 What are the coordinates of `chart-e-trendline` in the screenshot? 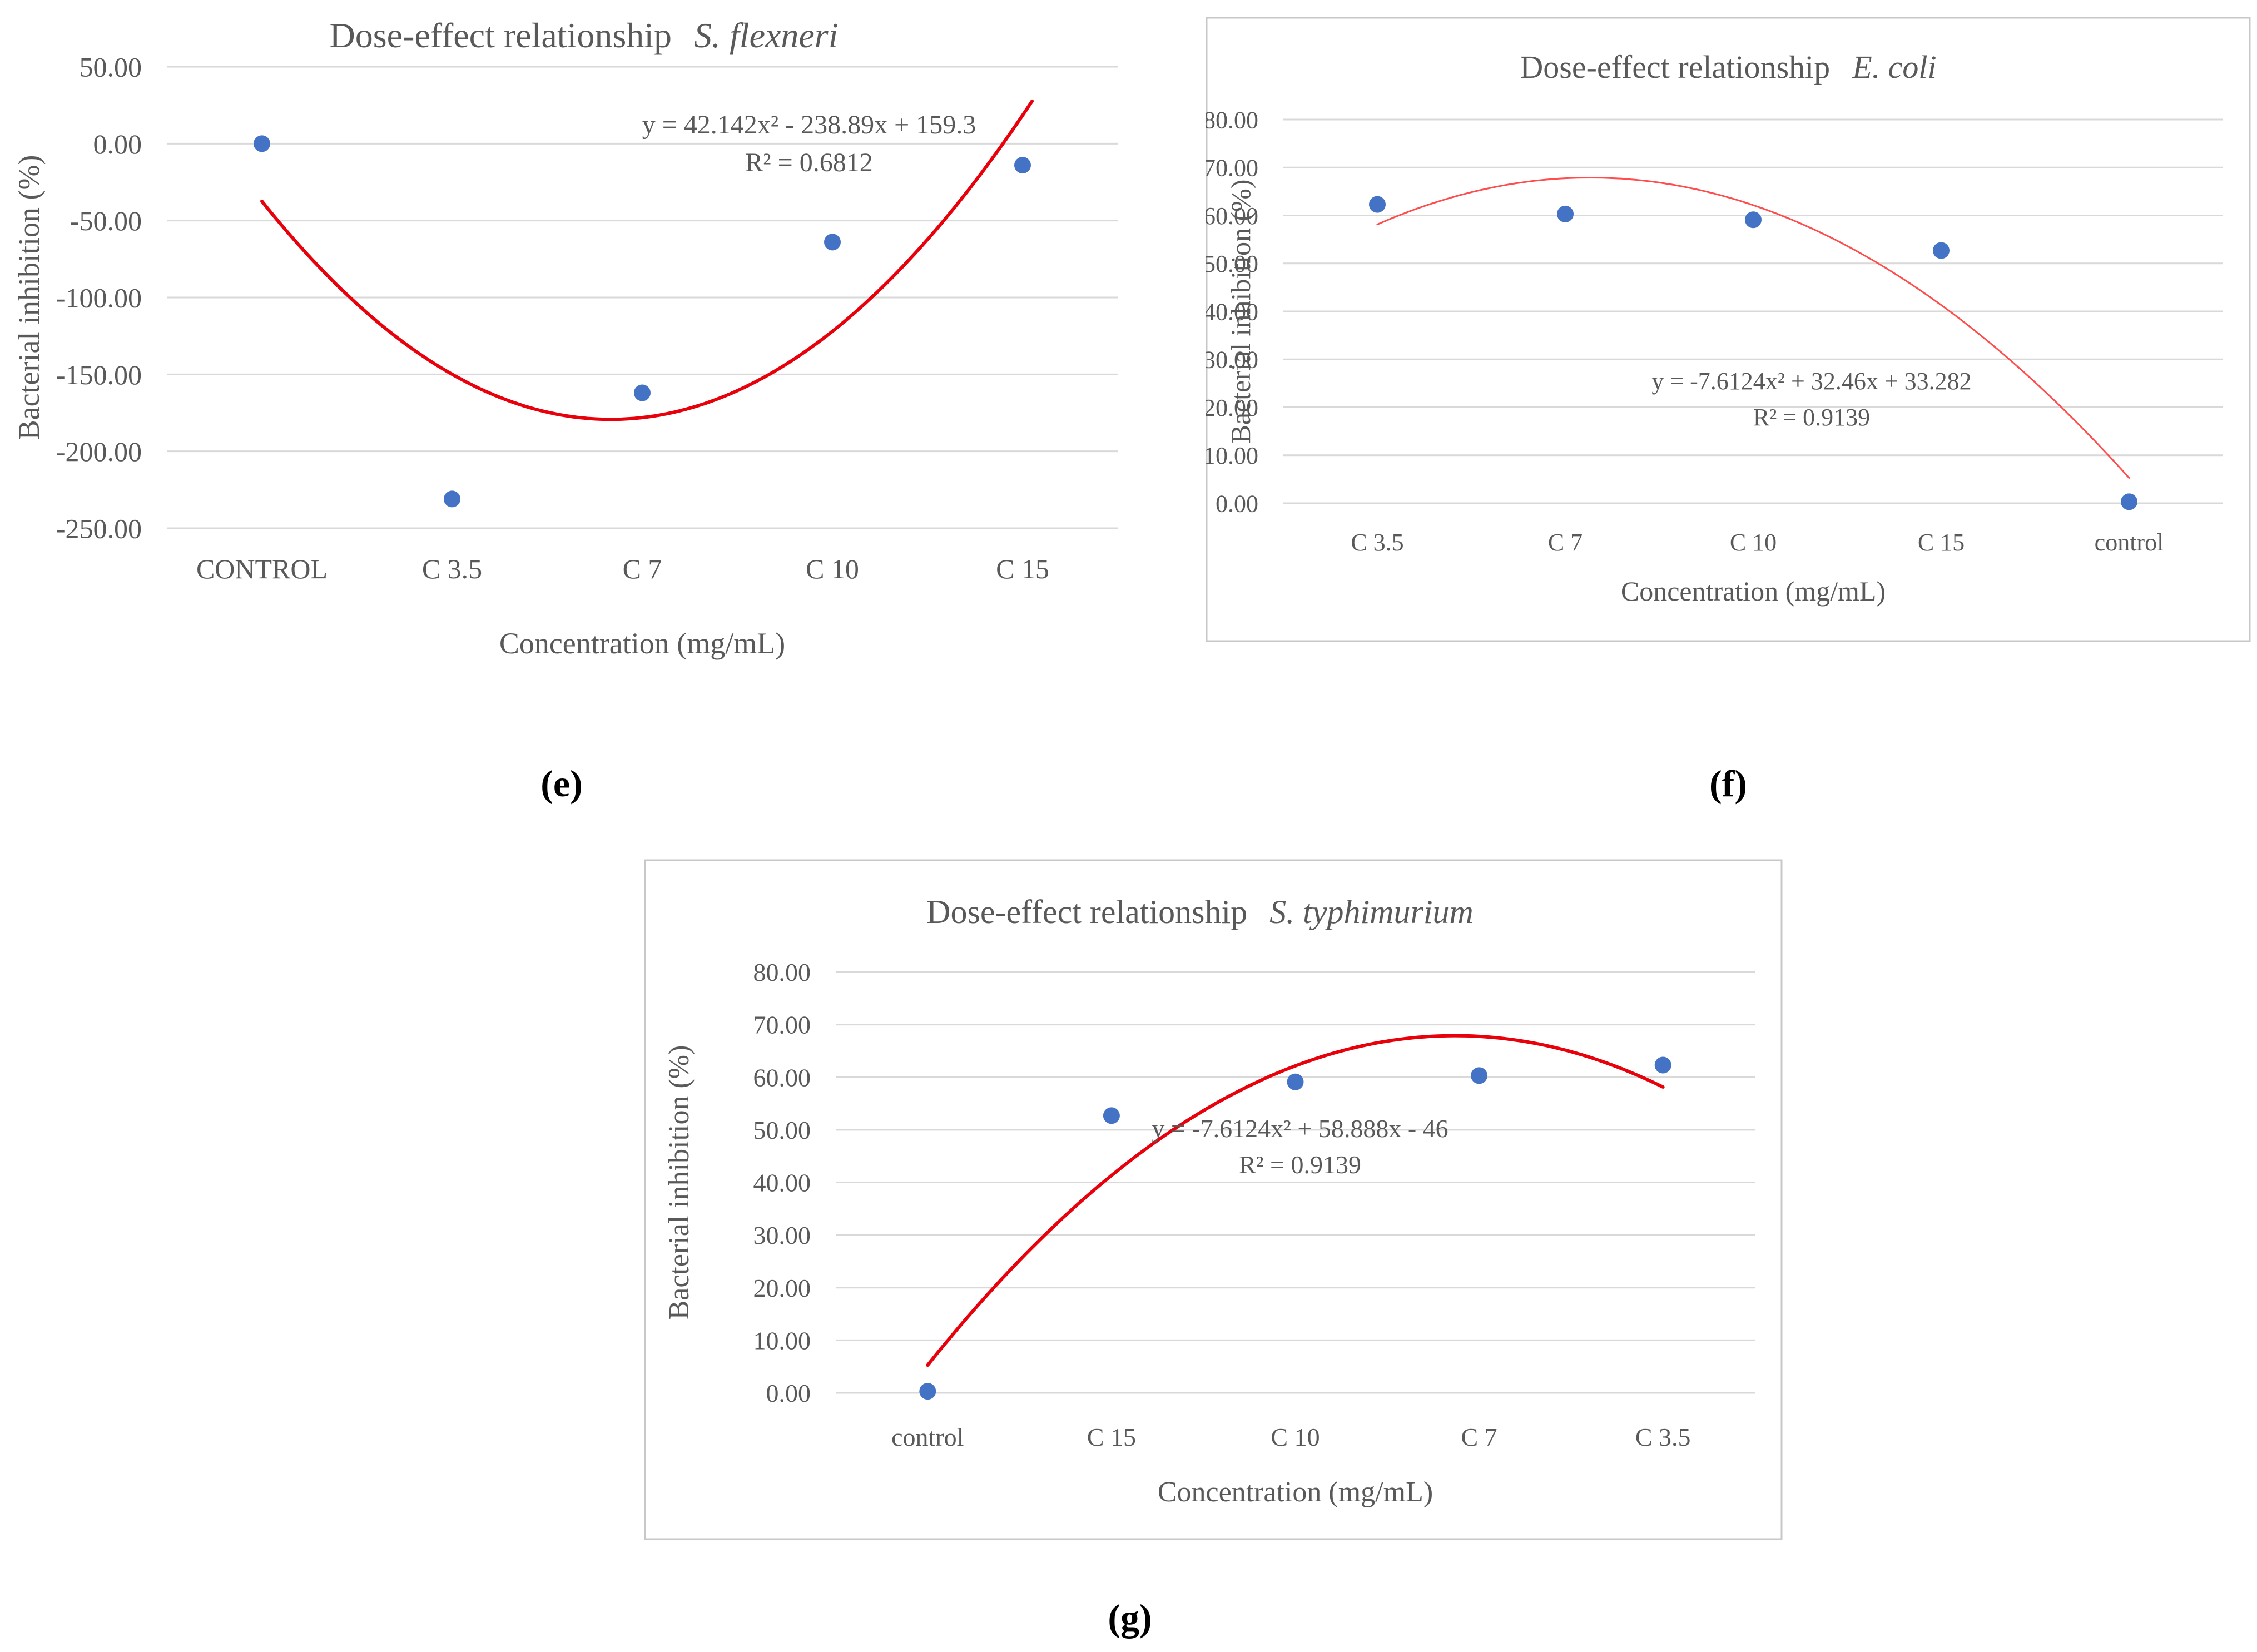 It's located at (647, 260).